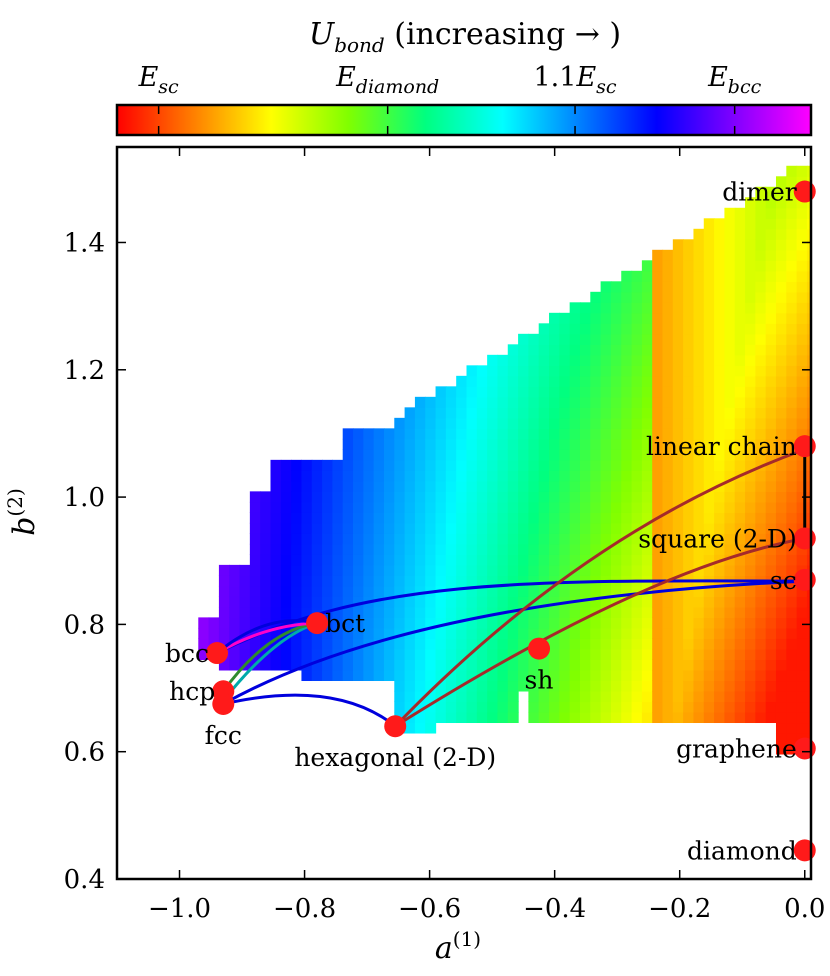  Describe the element at coordinates (804, 748) in the screenshot. I see `point-graphene` at that location.